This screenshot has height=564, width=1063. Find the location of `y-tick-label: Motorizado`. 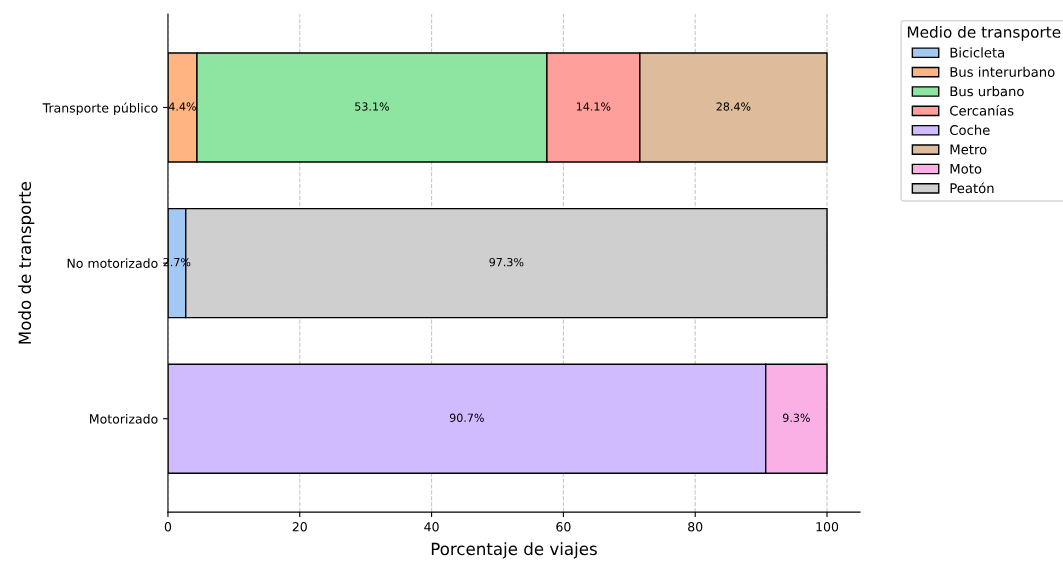

y-tick-label: Motorizado is located at coordinates (124, 418).